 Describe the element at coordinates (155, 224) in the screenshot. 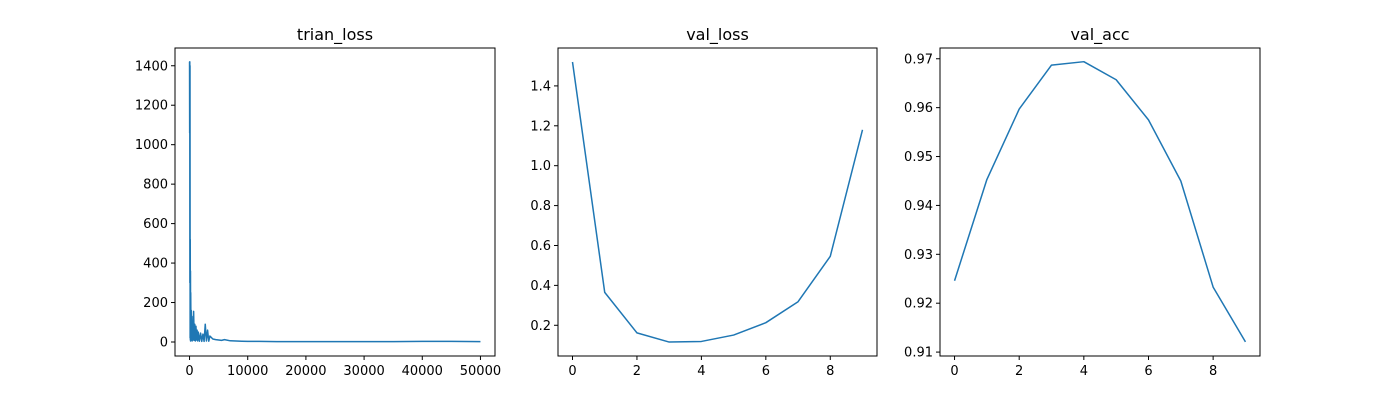

I see `y-tick-label: 600` at that location.